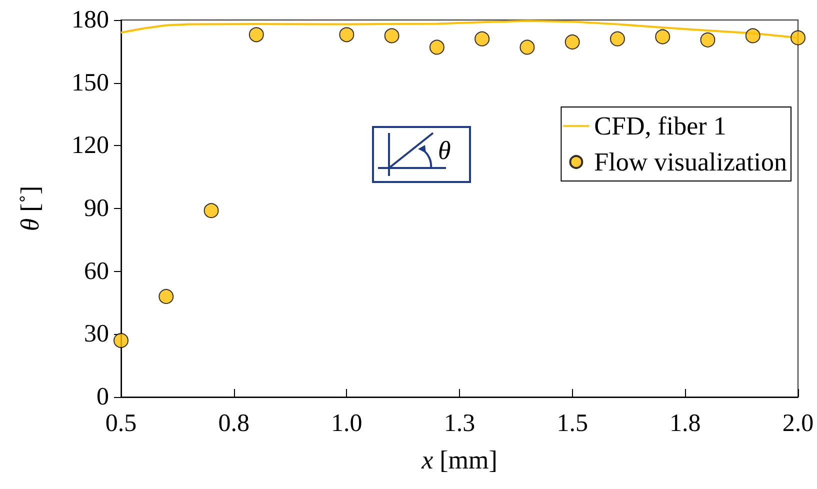 The width and height of the screenshot is (817, 489). What do you see at coordinates (444, 151) in the screenshot?
I see `annotation: θ` at bounding box center [444, 151].